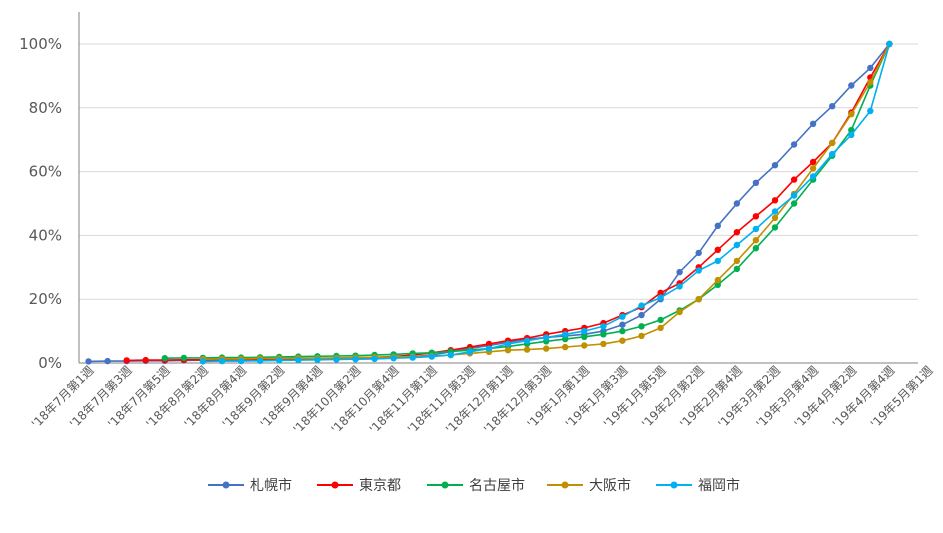 Image resolution: width=943 pixels, height=533 pixels. Describe the element at coordinates (45, 299) in the screenshot. I see `y-tick-label: 20%` at that location.